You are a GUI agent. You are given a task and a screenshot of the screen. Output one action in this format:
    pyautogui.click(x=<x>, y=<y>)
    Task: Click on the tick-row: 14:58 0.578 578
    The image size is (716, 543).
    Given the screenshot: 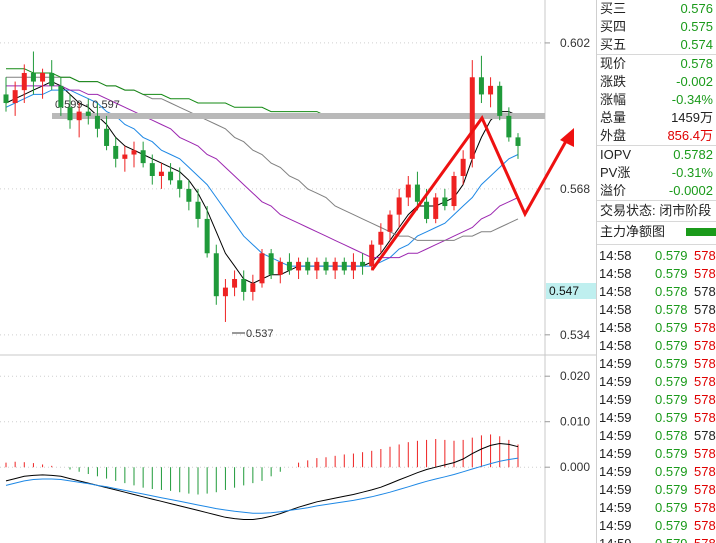 What is the action you would take?
    pyautogui.click(x=656, y=310)
    